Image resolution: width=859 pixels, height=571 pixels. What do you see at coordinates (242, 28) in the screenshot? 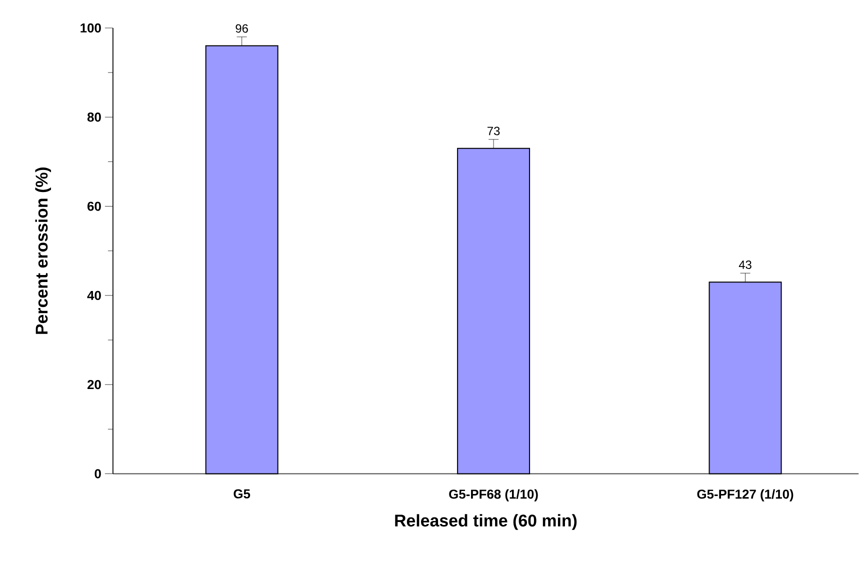
I see `data-label: 96` at bounding box center [242, 28].